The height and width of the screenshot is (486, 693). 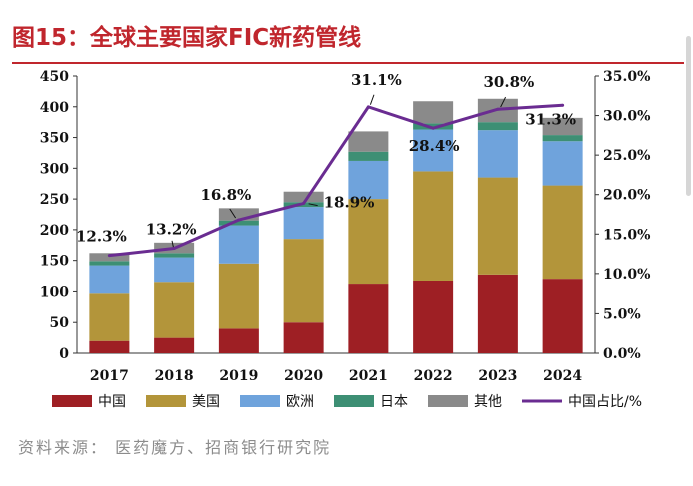 I want to click on legend-label: 日本, so click(x=394, y=402).